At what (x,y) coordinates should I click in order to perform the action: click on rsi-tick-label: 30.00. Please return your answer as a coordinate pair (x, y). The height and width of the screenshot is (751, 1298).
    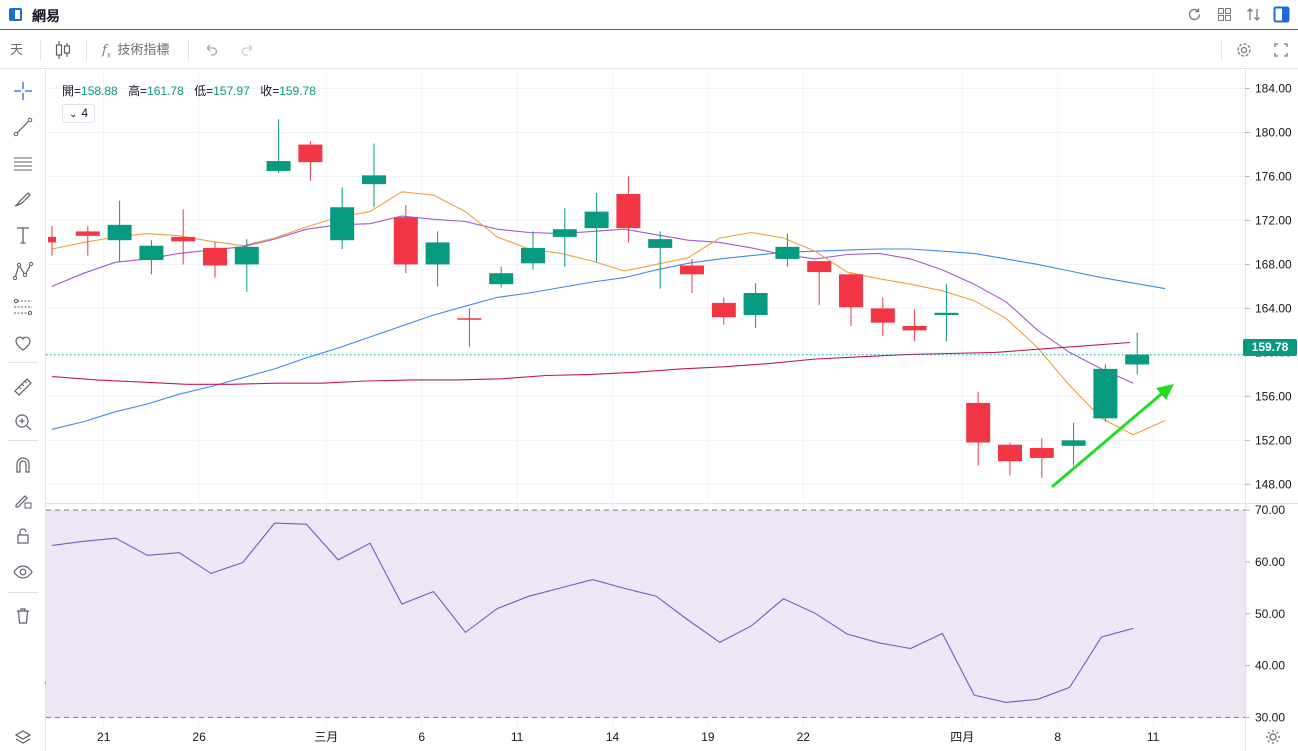
    Looking at the image, I should click on (1270, 717).